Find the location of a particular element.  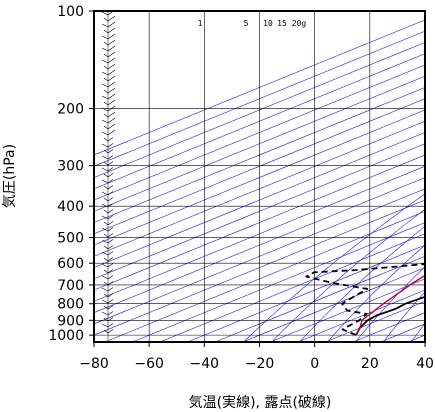

x-axis-ticks: −80 −60 −40 −20 0 20 40 is located at coordinates (256, 357).